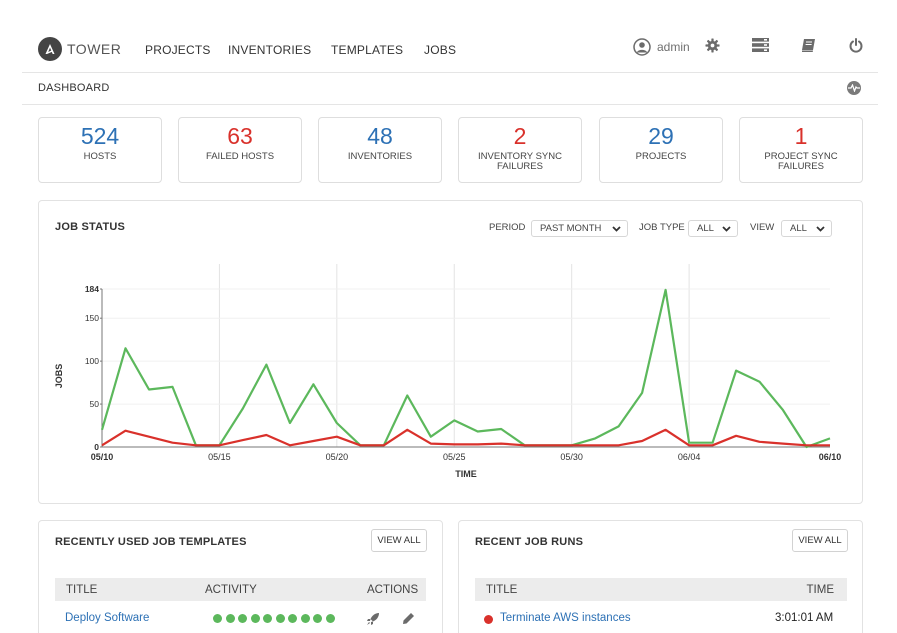 This screenshot has width=897, height=633. What do you see at coordinates (520, 150) in the screenshot?
I see `count-card-inventory-sync-failures: 2 INVENTORY SYNC FAILURES` at bounding box center [520, 150].